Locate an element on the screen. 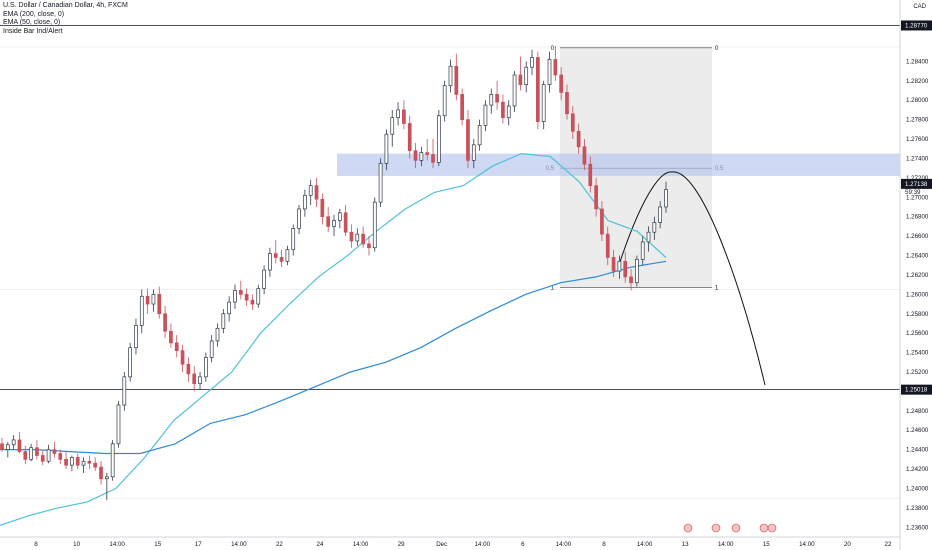 This screenshot has width=932, height=550. time-tick-0: 8 is located at coordinates (36, 544).